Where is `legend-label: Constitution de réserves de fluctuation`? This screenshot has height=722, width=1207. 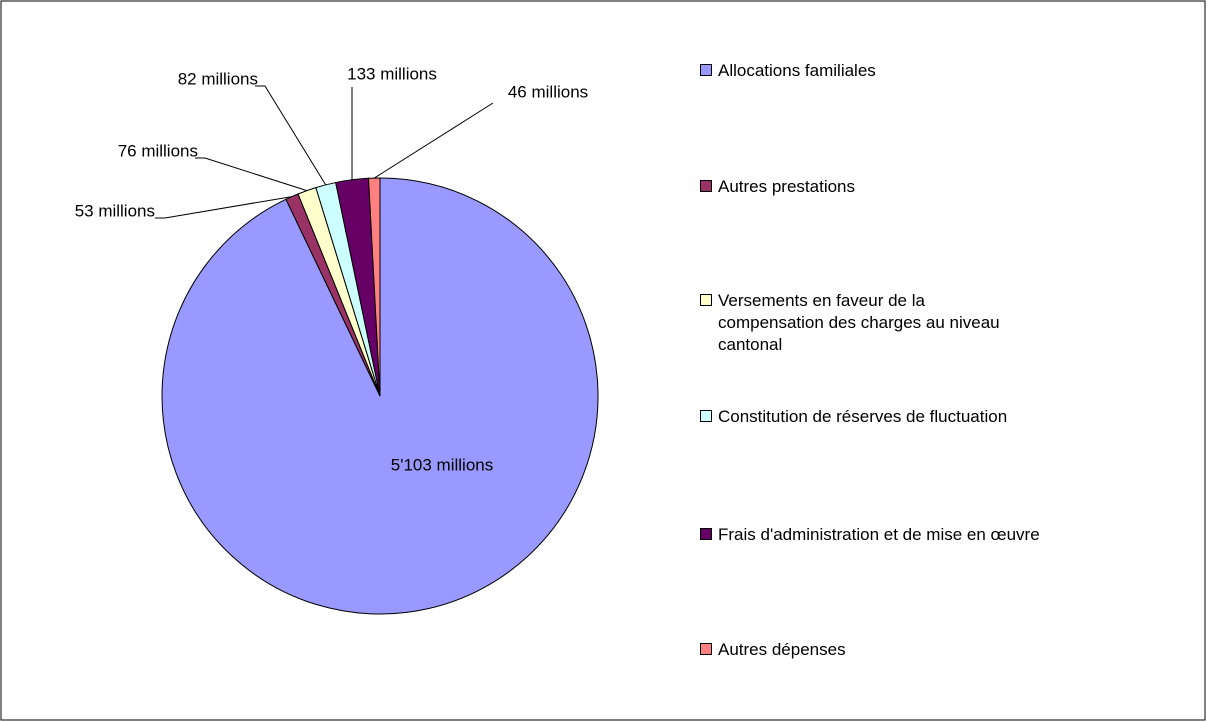 legend-label: Constitution de réserves de fluctuation is located at coordinates (863, 416).